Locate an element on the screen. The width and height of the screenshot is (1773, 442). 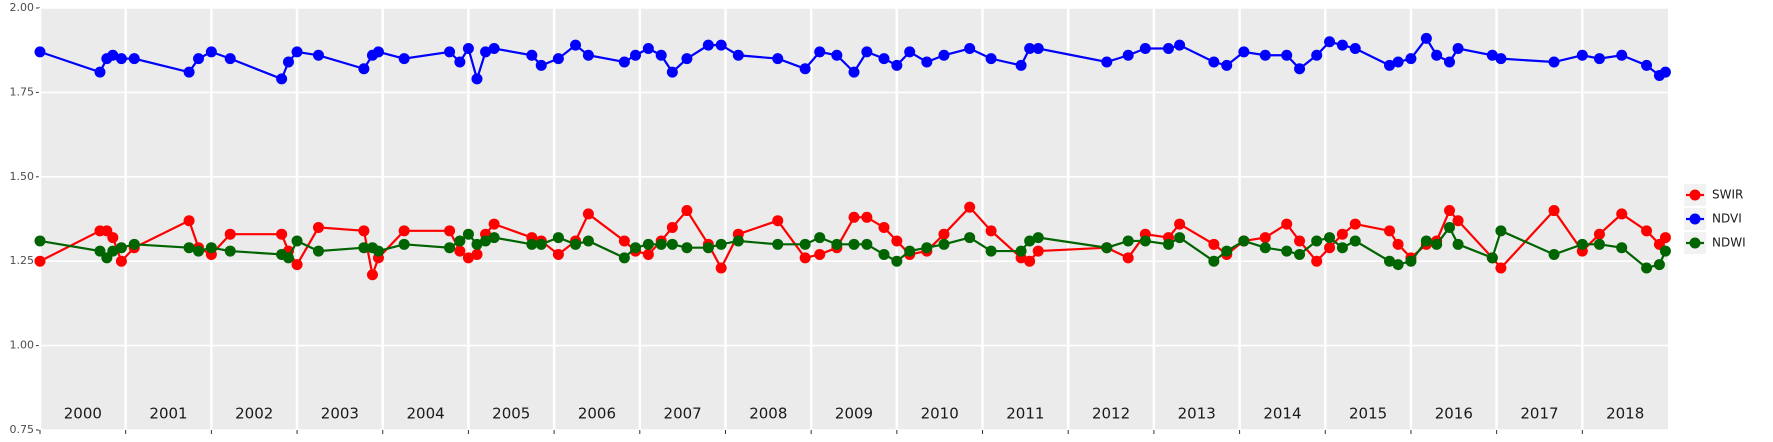
x-tick-label: 2005 is located at coordinates (511, 414).